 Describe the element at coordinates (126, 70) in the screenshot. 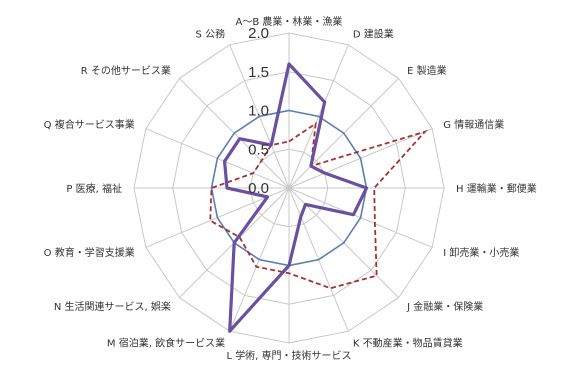

I see `category-label: R その他サービス業` at that location.